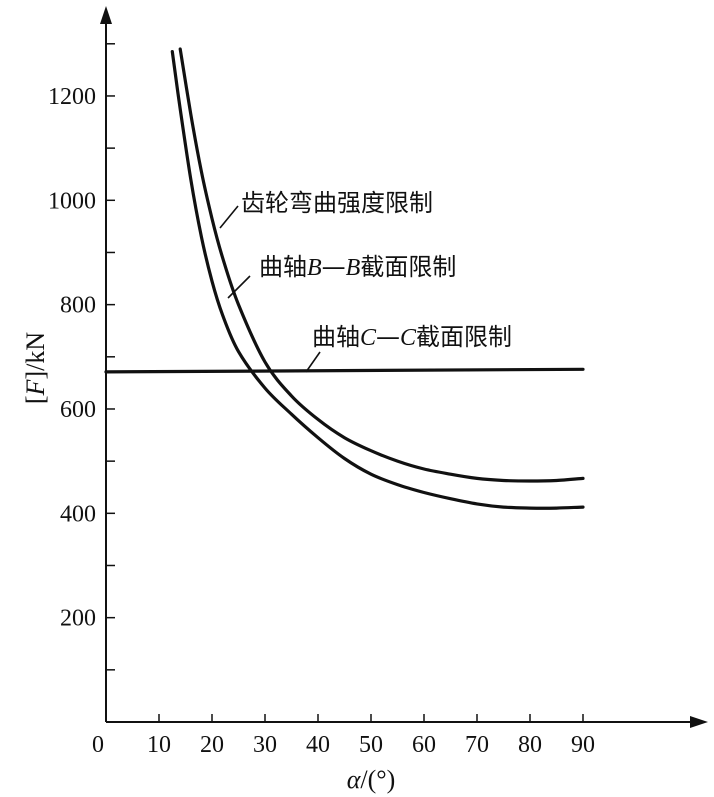  What do you see at coordinates (98, 745) in the screenshot?
I see `x-tick-label: 0` at bounding box center [98, 745].